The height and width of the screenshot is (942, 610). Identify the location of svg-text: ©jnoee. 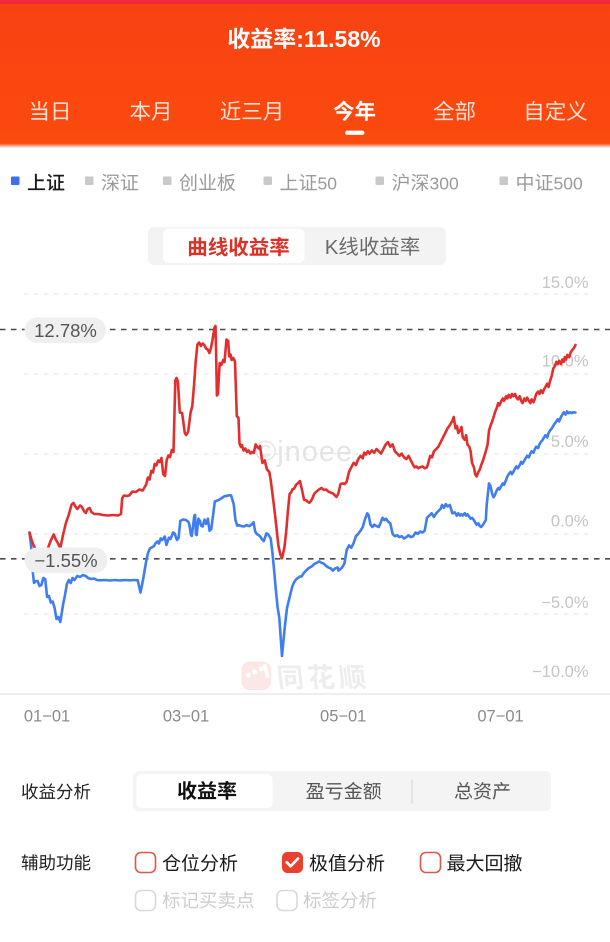
(304, 452).